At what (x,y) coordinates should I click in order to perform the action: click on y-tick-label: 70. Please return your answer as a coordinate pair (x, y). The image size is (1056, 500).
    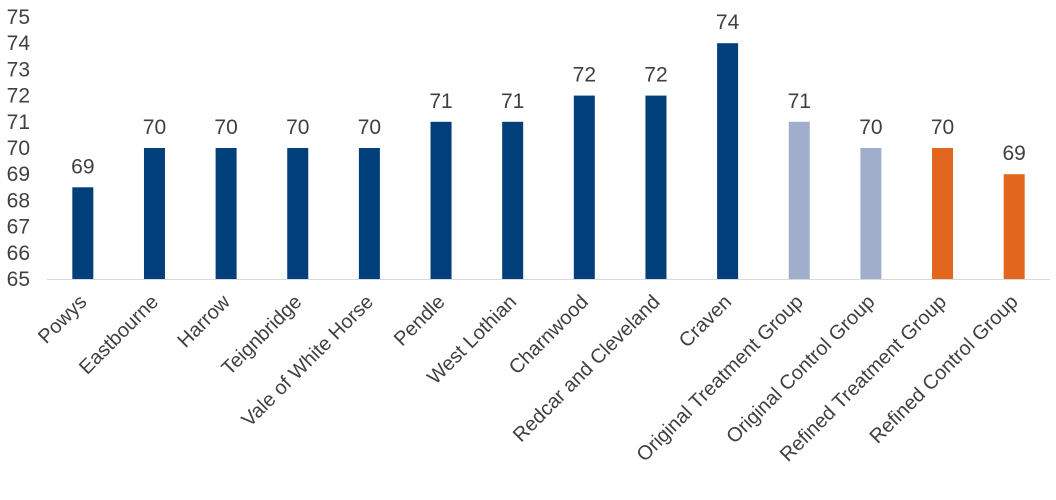
    Looking at the image, I should click on (18, 148).